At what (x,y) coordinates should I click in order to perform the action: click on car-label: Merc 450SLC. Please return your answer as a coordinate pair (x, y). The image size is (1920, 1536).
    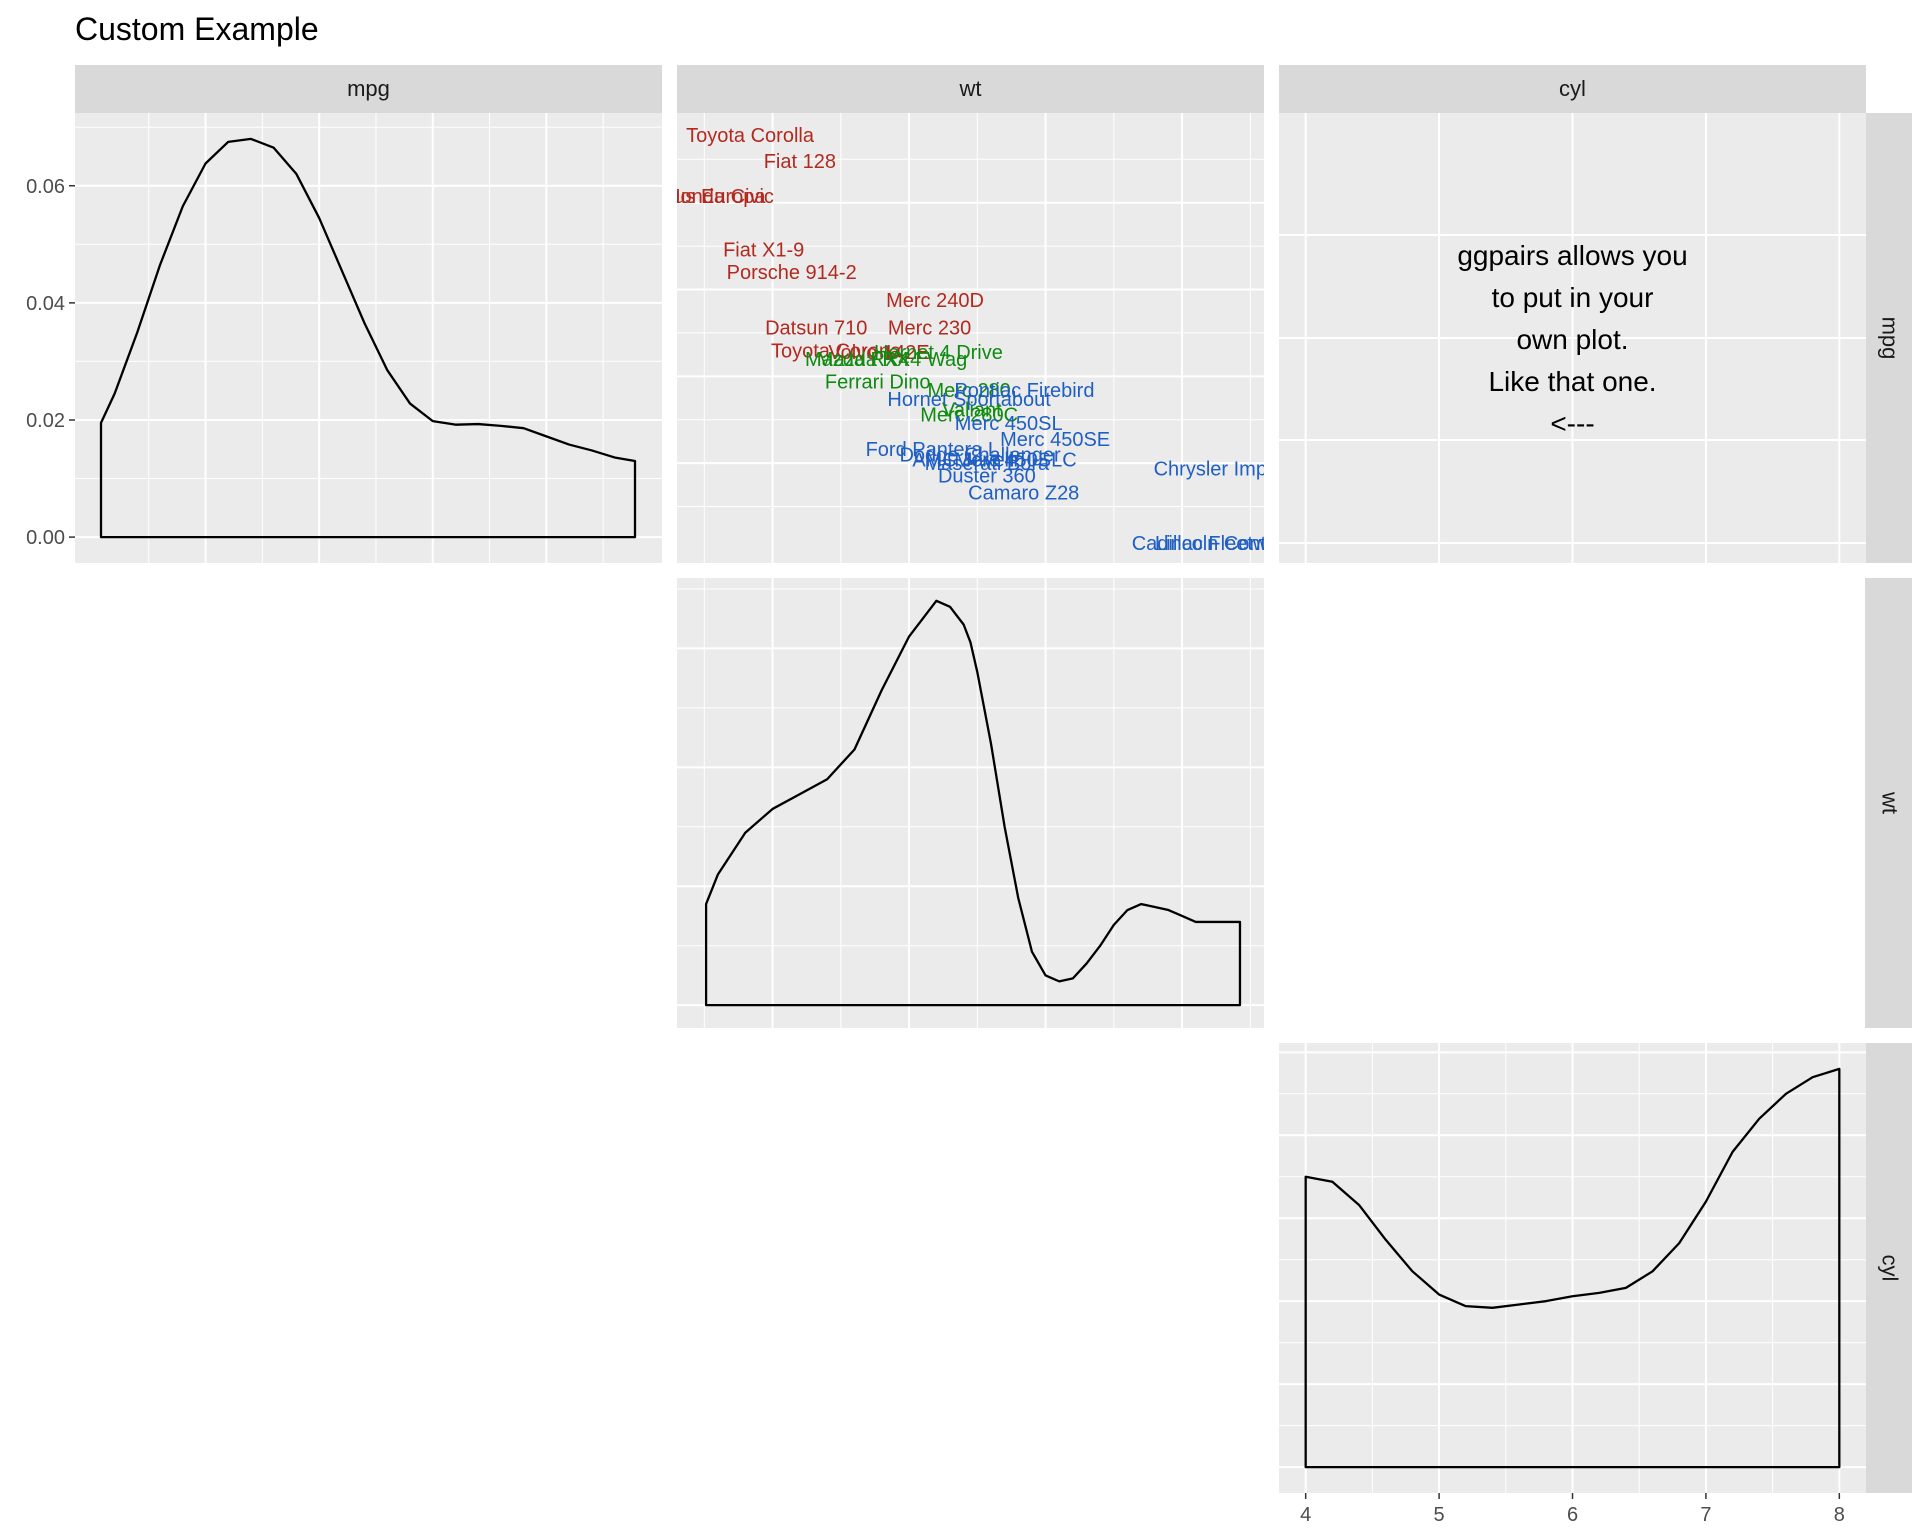
    Looking at the image, I should click on (1015, 461).